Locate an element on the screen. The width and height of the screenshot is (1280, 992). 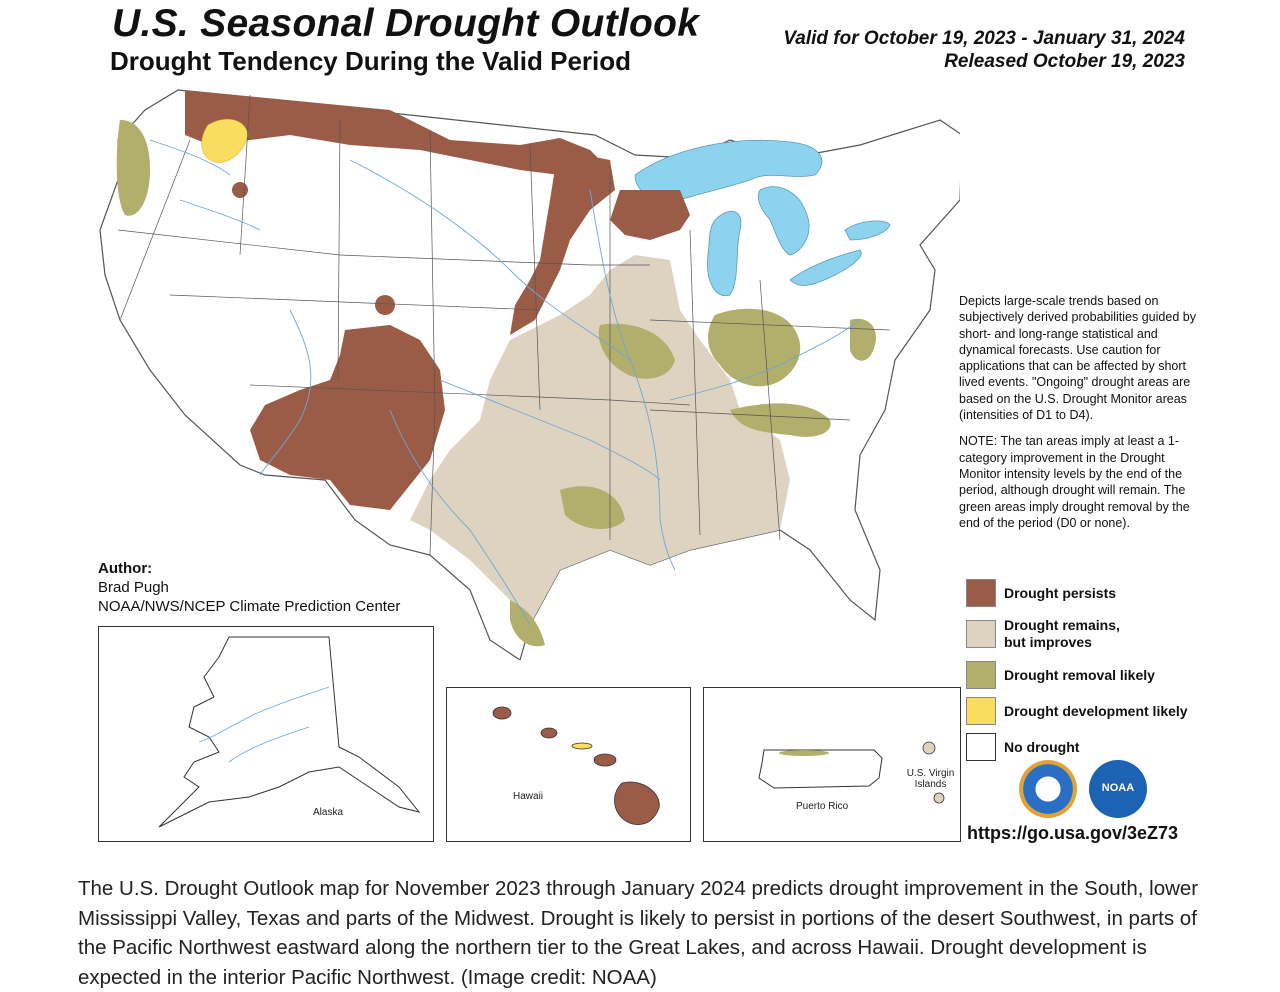
lake-erie is located at coordinates (825, 267).